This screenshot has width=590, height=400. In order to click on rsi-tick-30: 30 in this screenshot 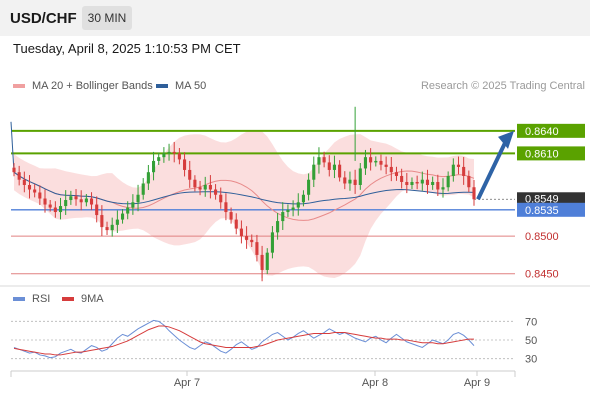, I will do `click(531, 360)`.